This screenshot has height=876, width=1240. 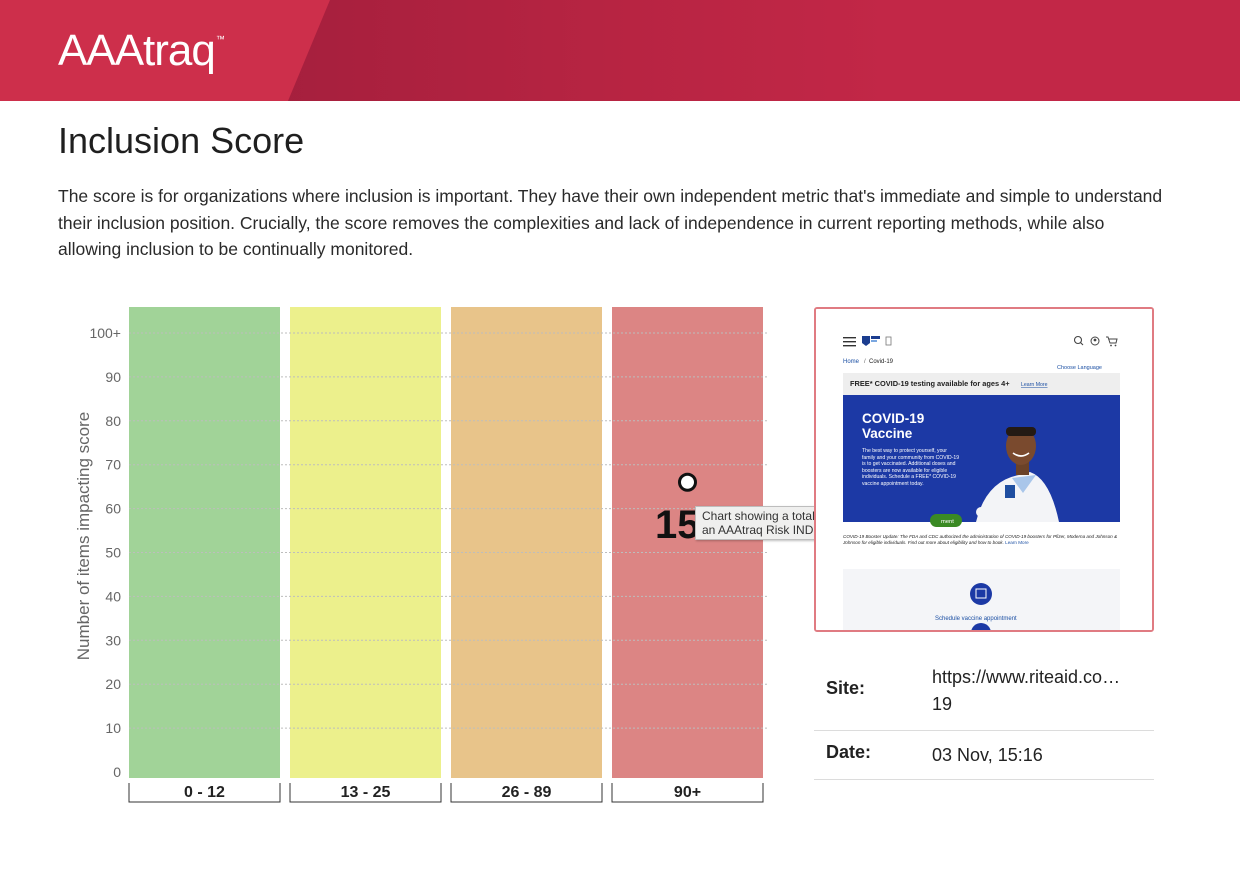 I want to click on thumb-pharmacist-photo, so click(x=1017, y=474).